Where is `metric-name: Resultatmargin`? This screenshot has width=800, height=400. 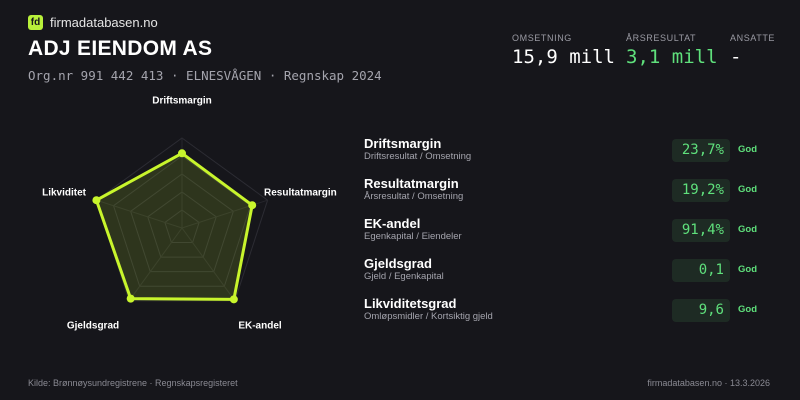 metric-name: Resultatmargin is located at coordinates (411, 183).